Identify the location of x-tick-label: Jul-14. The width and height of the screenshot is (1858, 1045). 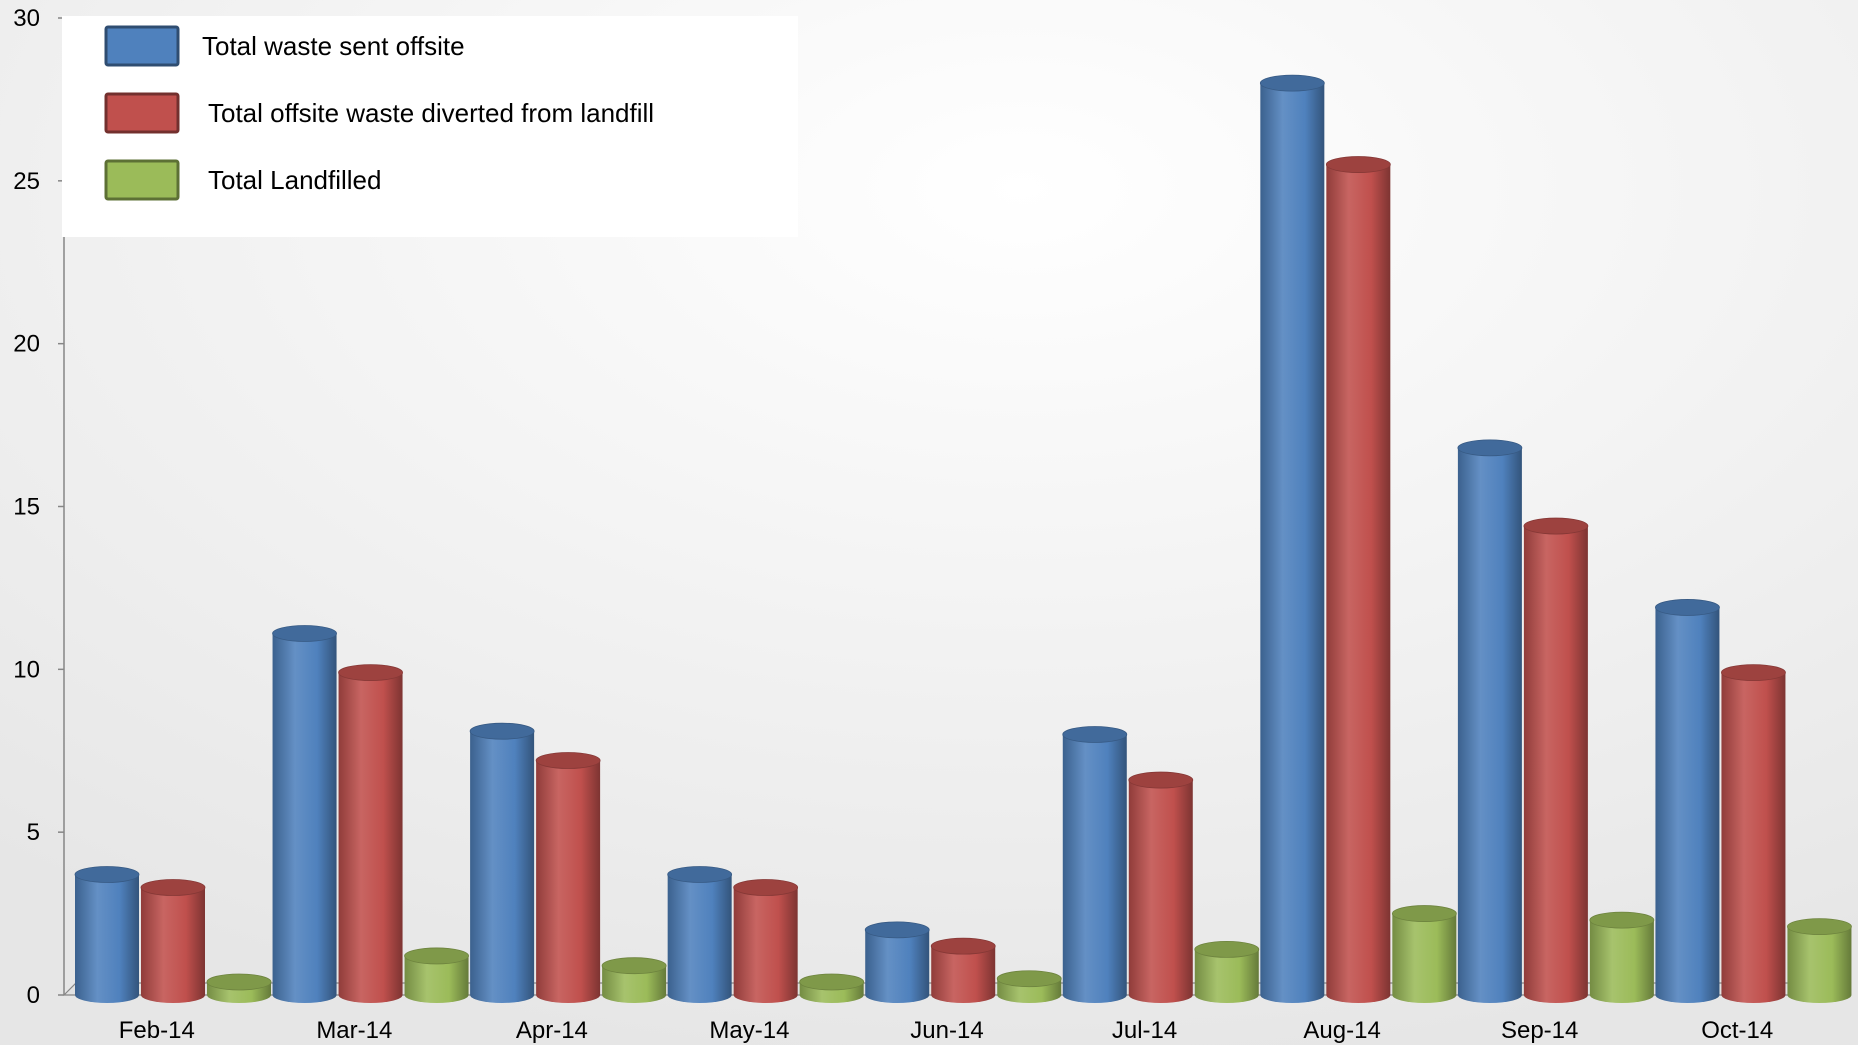
(1144, 1030).